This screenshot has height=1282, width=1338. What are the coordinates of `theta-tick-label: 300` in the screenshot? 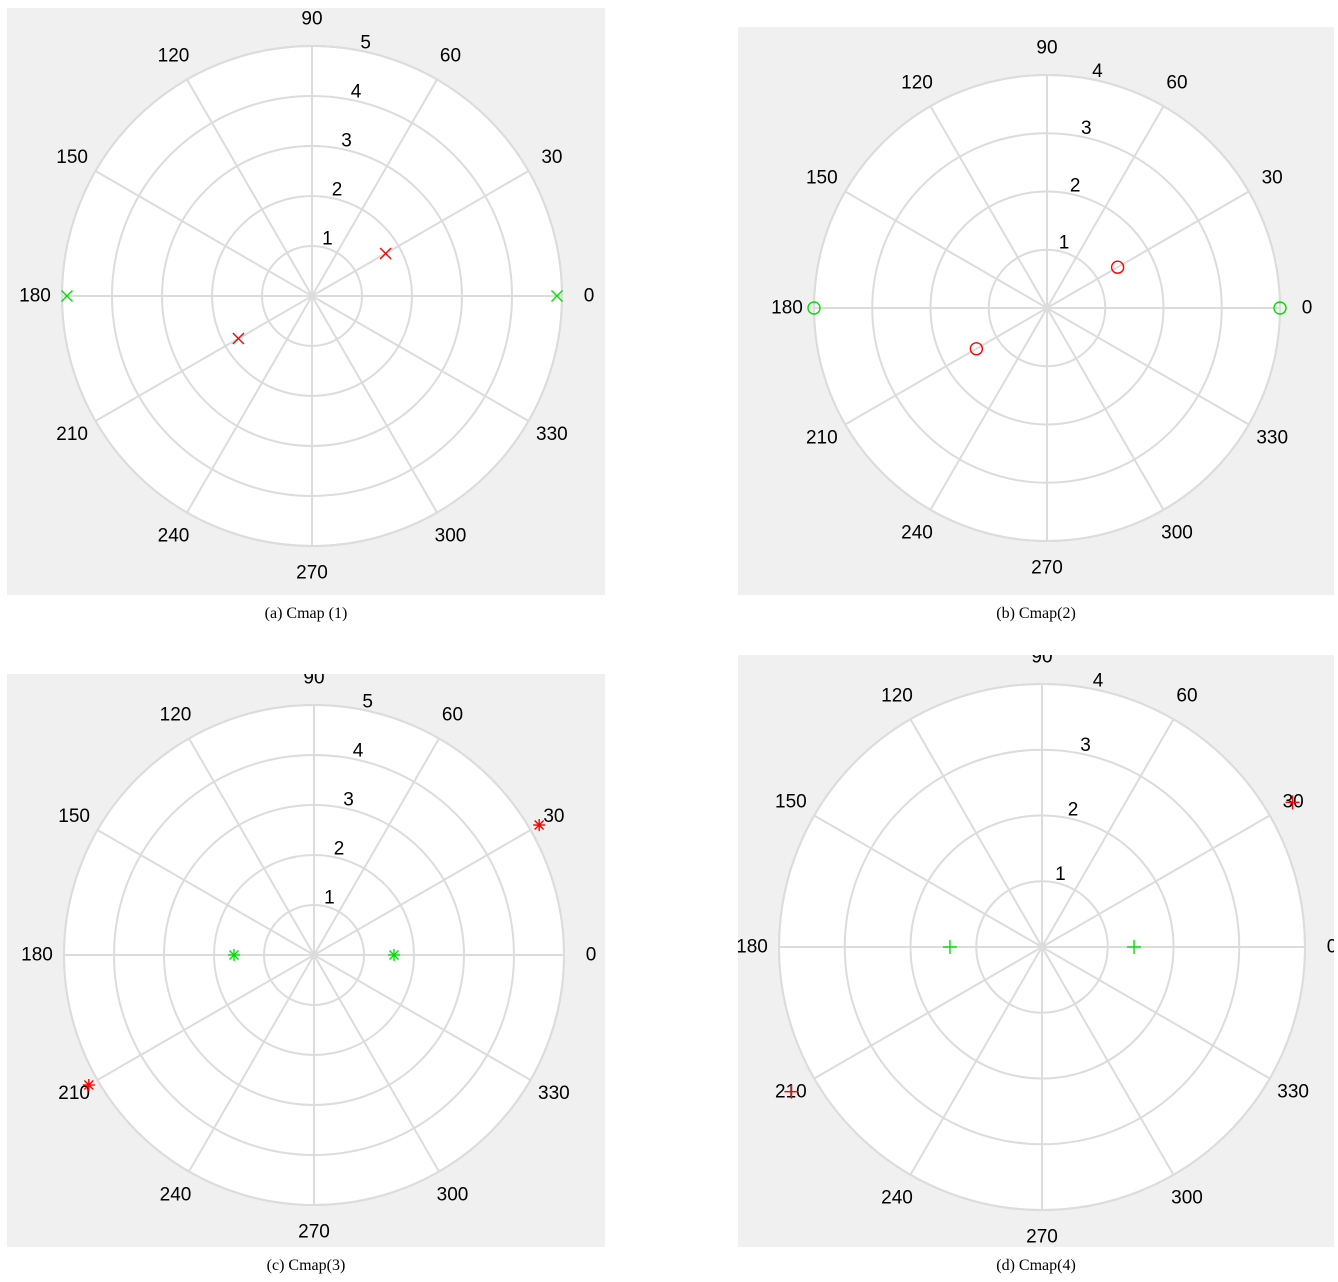 It's located at (1177, 533).